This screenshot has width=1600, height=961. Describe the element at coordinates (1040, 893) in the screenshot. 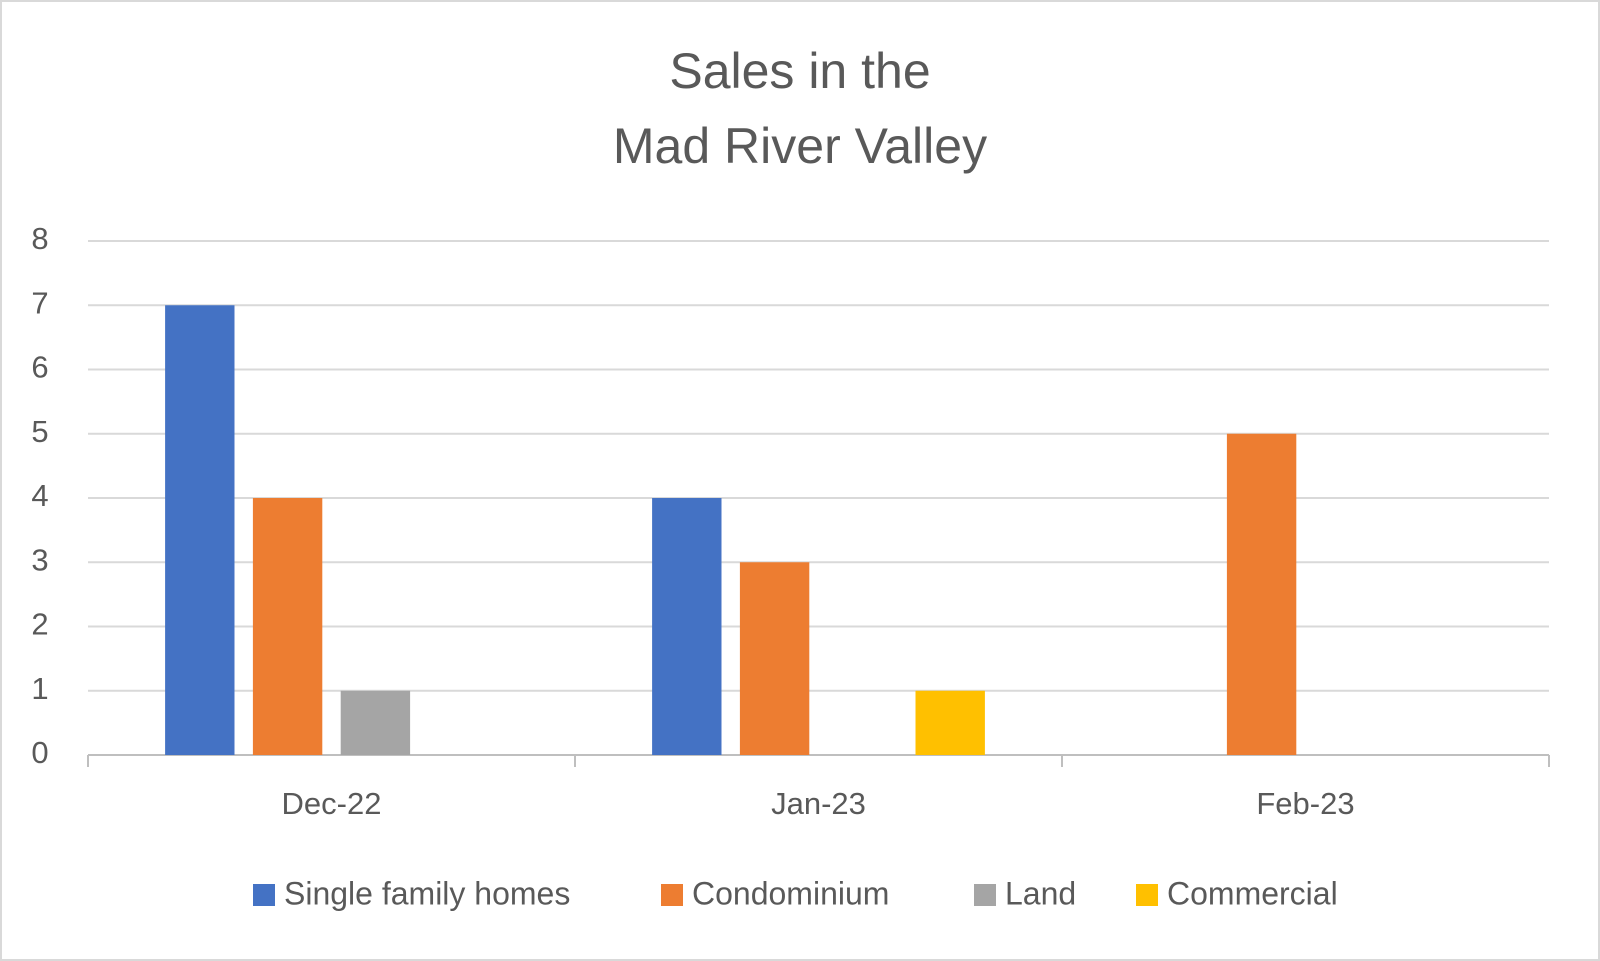

I see `legend-label: Land` at that location.